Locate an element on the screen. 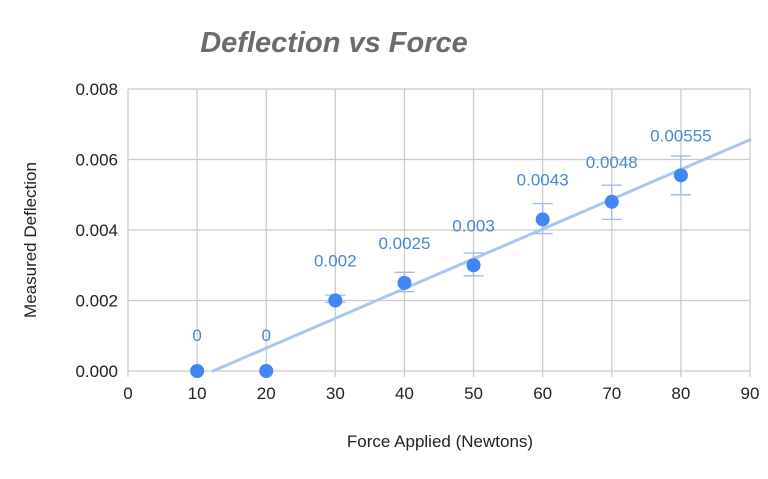  x-tick-label: 70 is located at coordinates (611, 393).